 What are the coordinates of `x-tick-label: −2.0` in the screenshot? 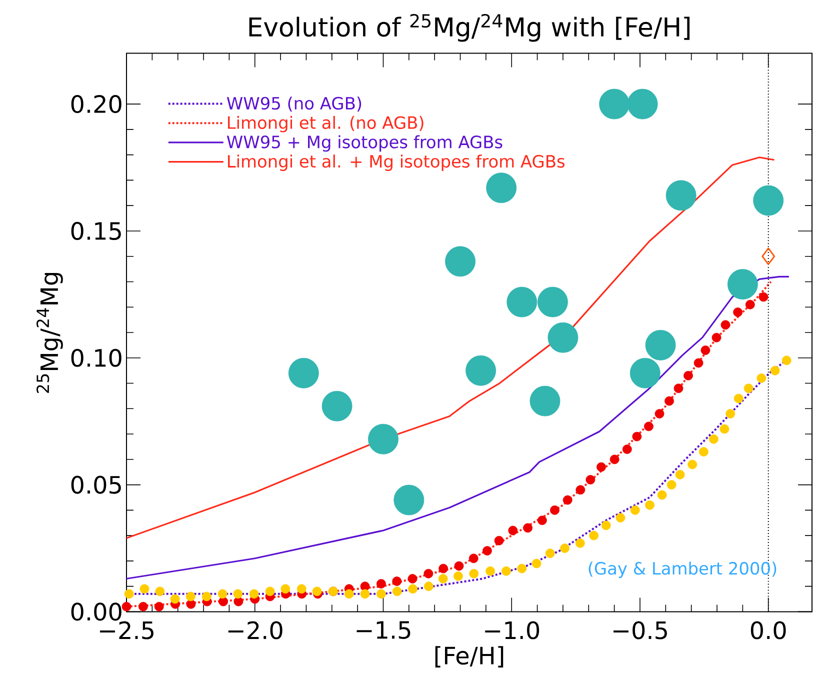 It's located at (255, 630).